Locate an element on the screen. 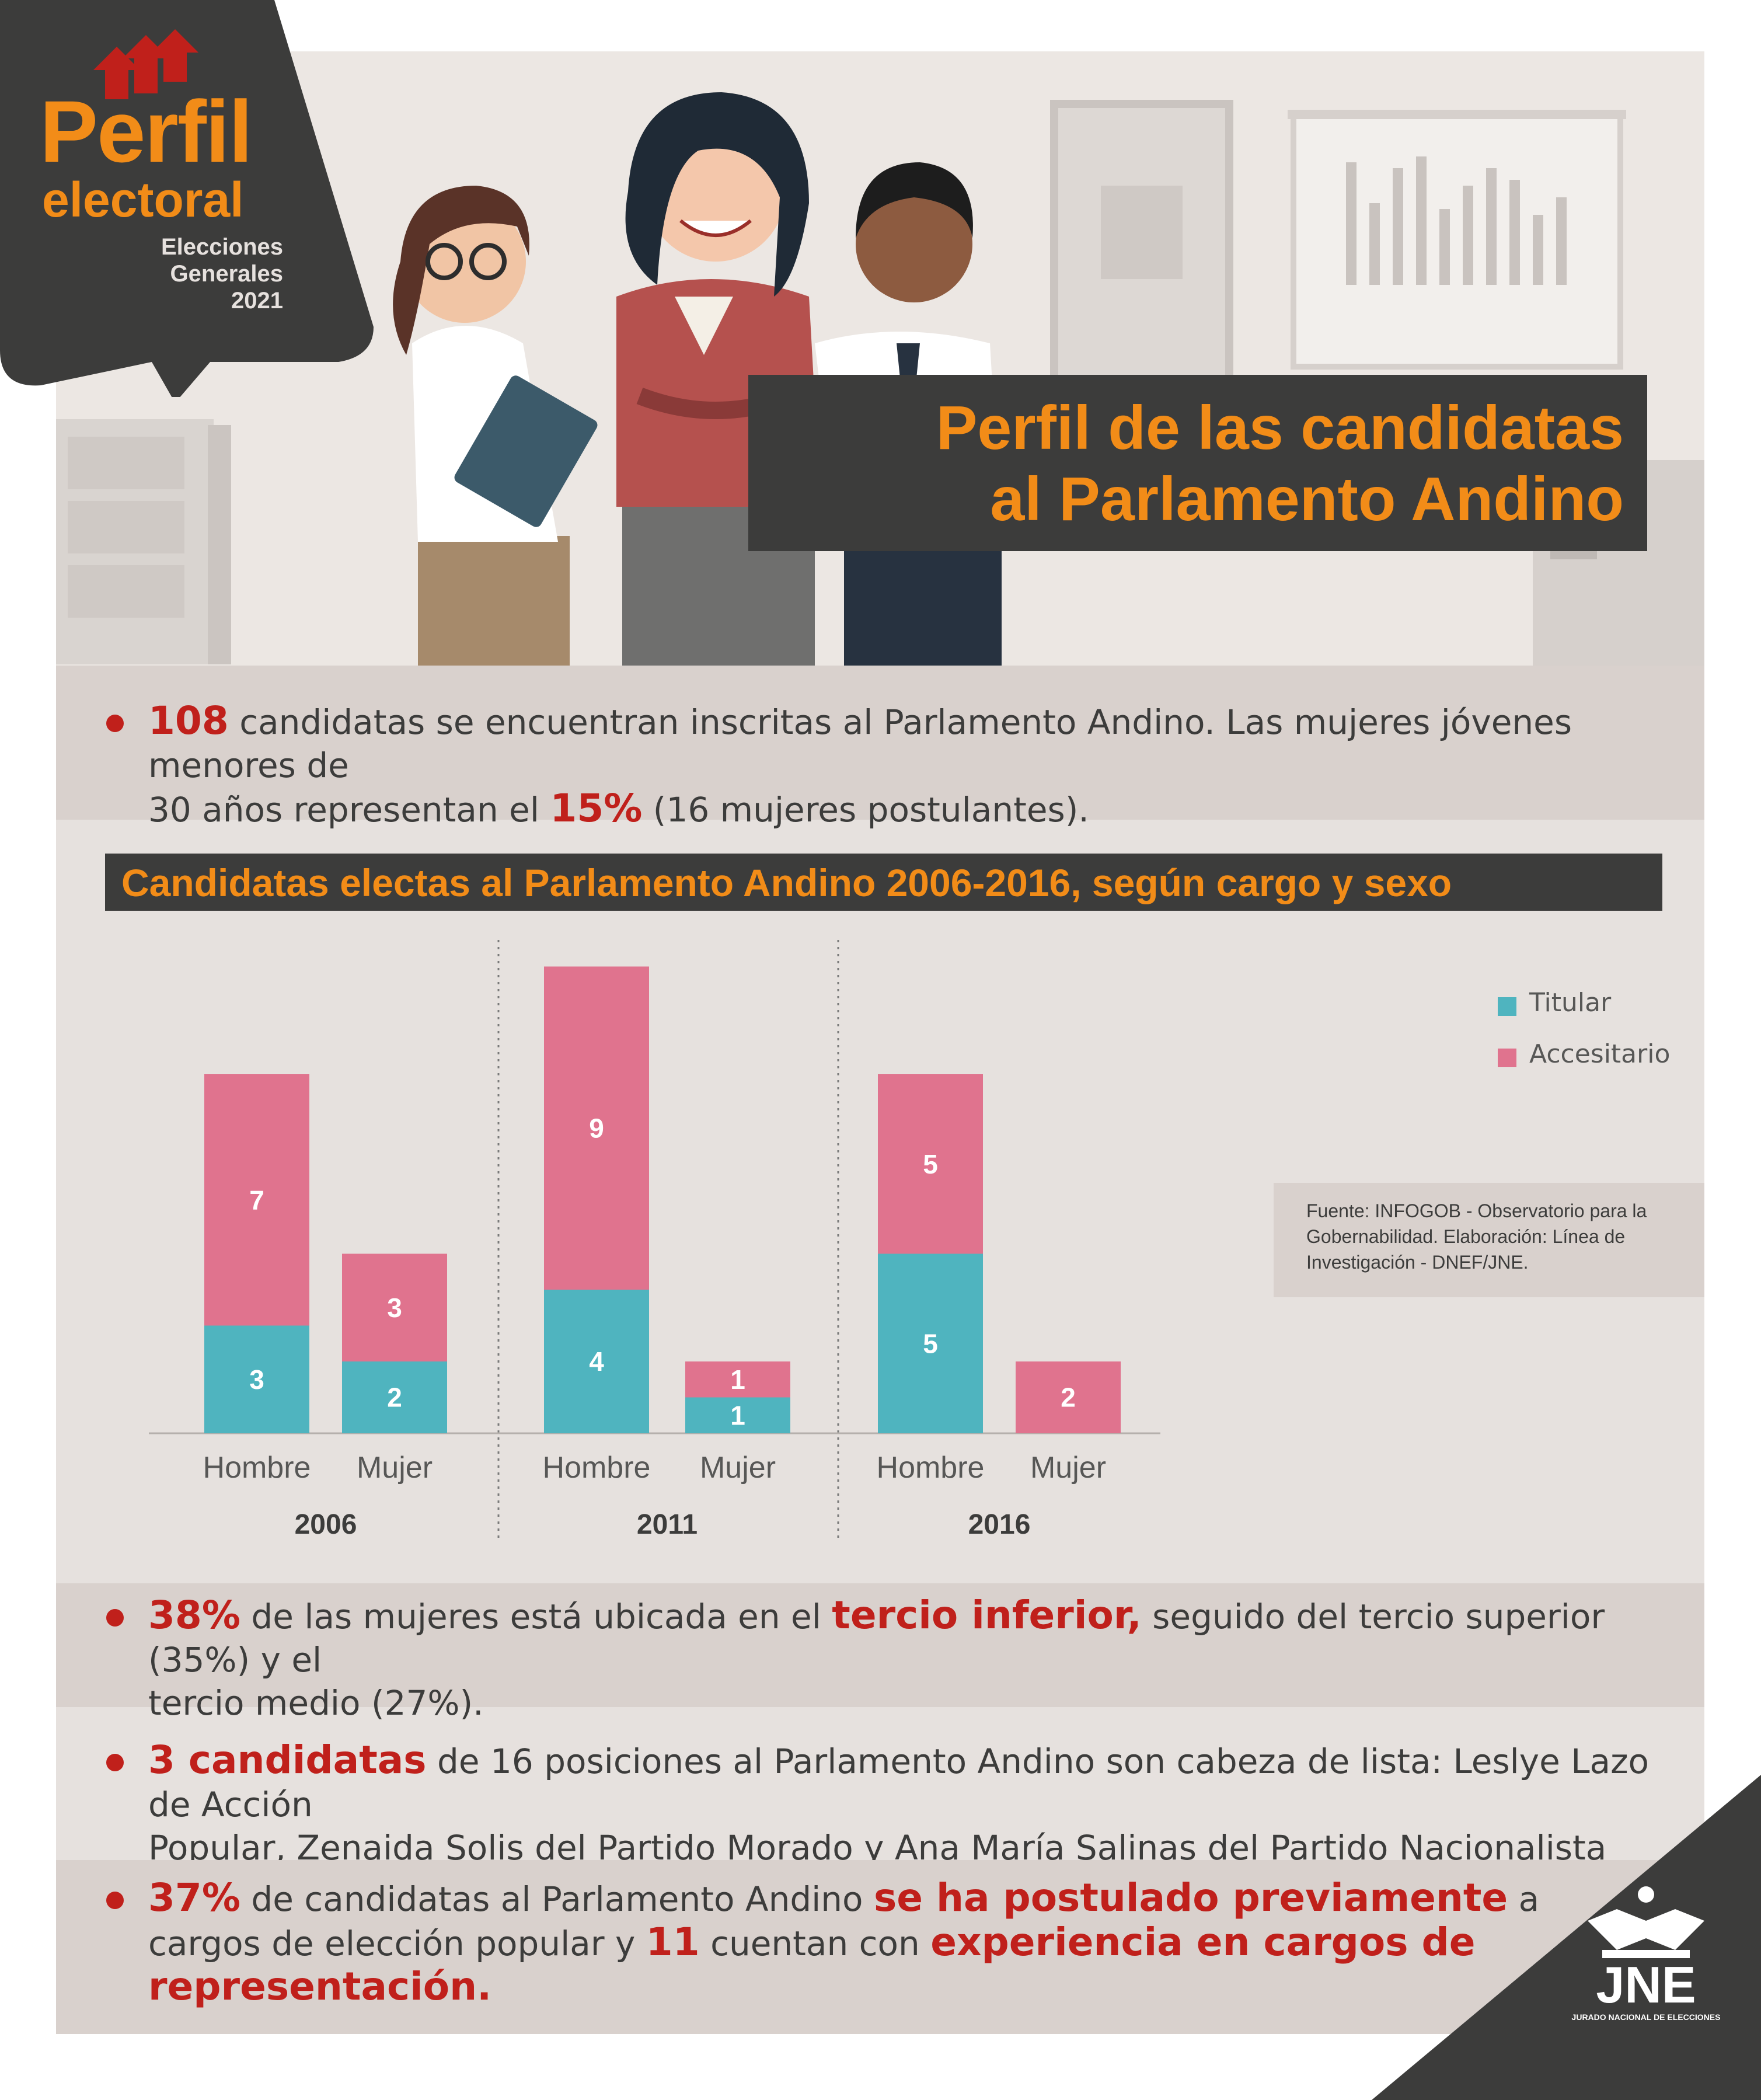 The height and width of the screenshot is (2100, 1761). group-label: 2006 is located at coordinates (326, 1524).